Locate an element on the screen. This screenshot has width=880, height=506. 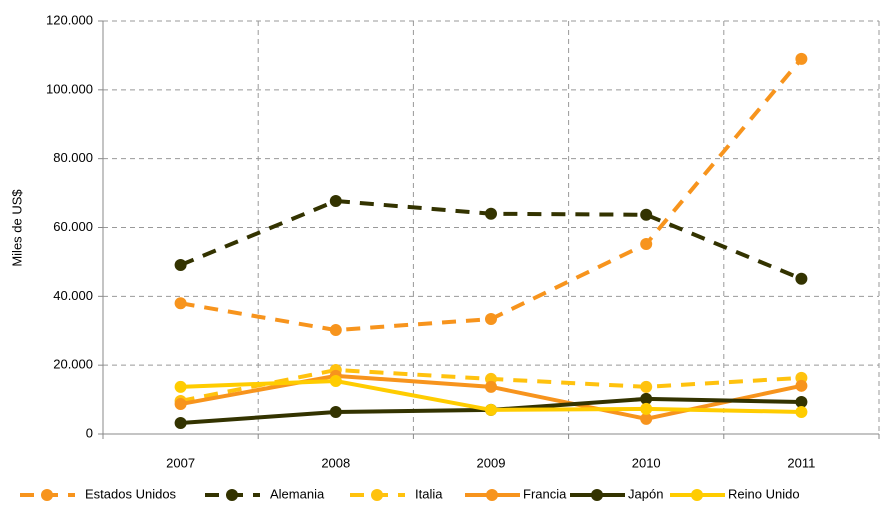
y-tick-label: 40.000 is located at coordinates (73, 295).